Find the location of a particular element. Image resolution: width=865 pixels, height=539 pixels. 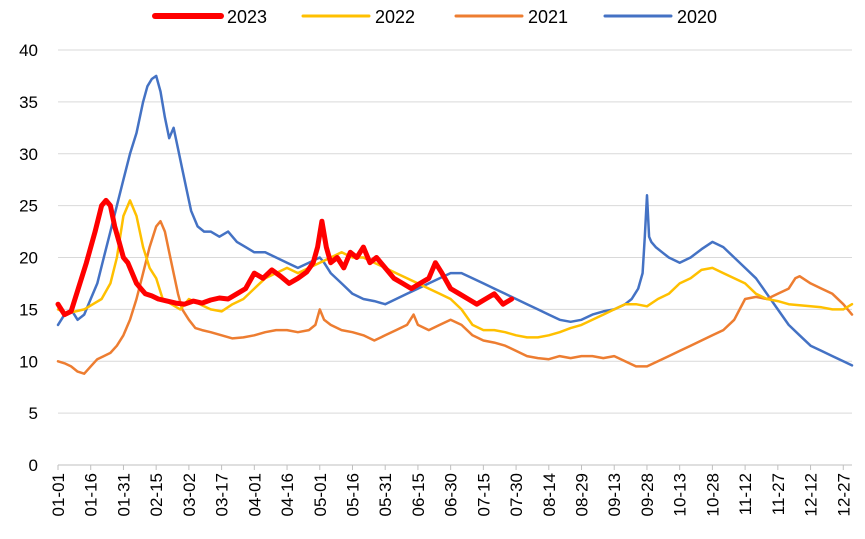

y-tick-label: 25 is located at coordinates (28, 206).